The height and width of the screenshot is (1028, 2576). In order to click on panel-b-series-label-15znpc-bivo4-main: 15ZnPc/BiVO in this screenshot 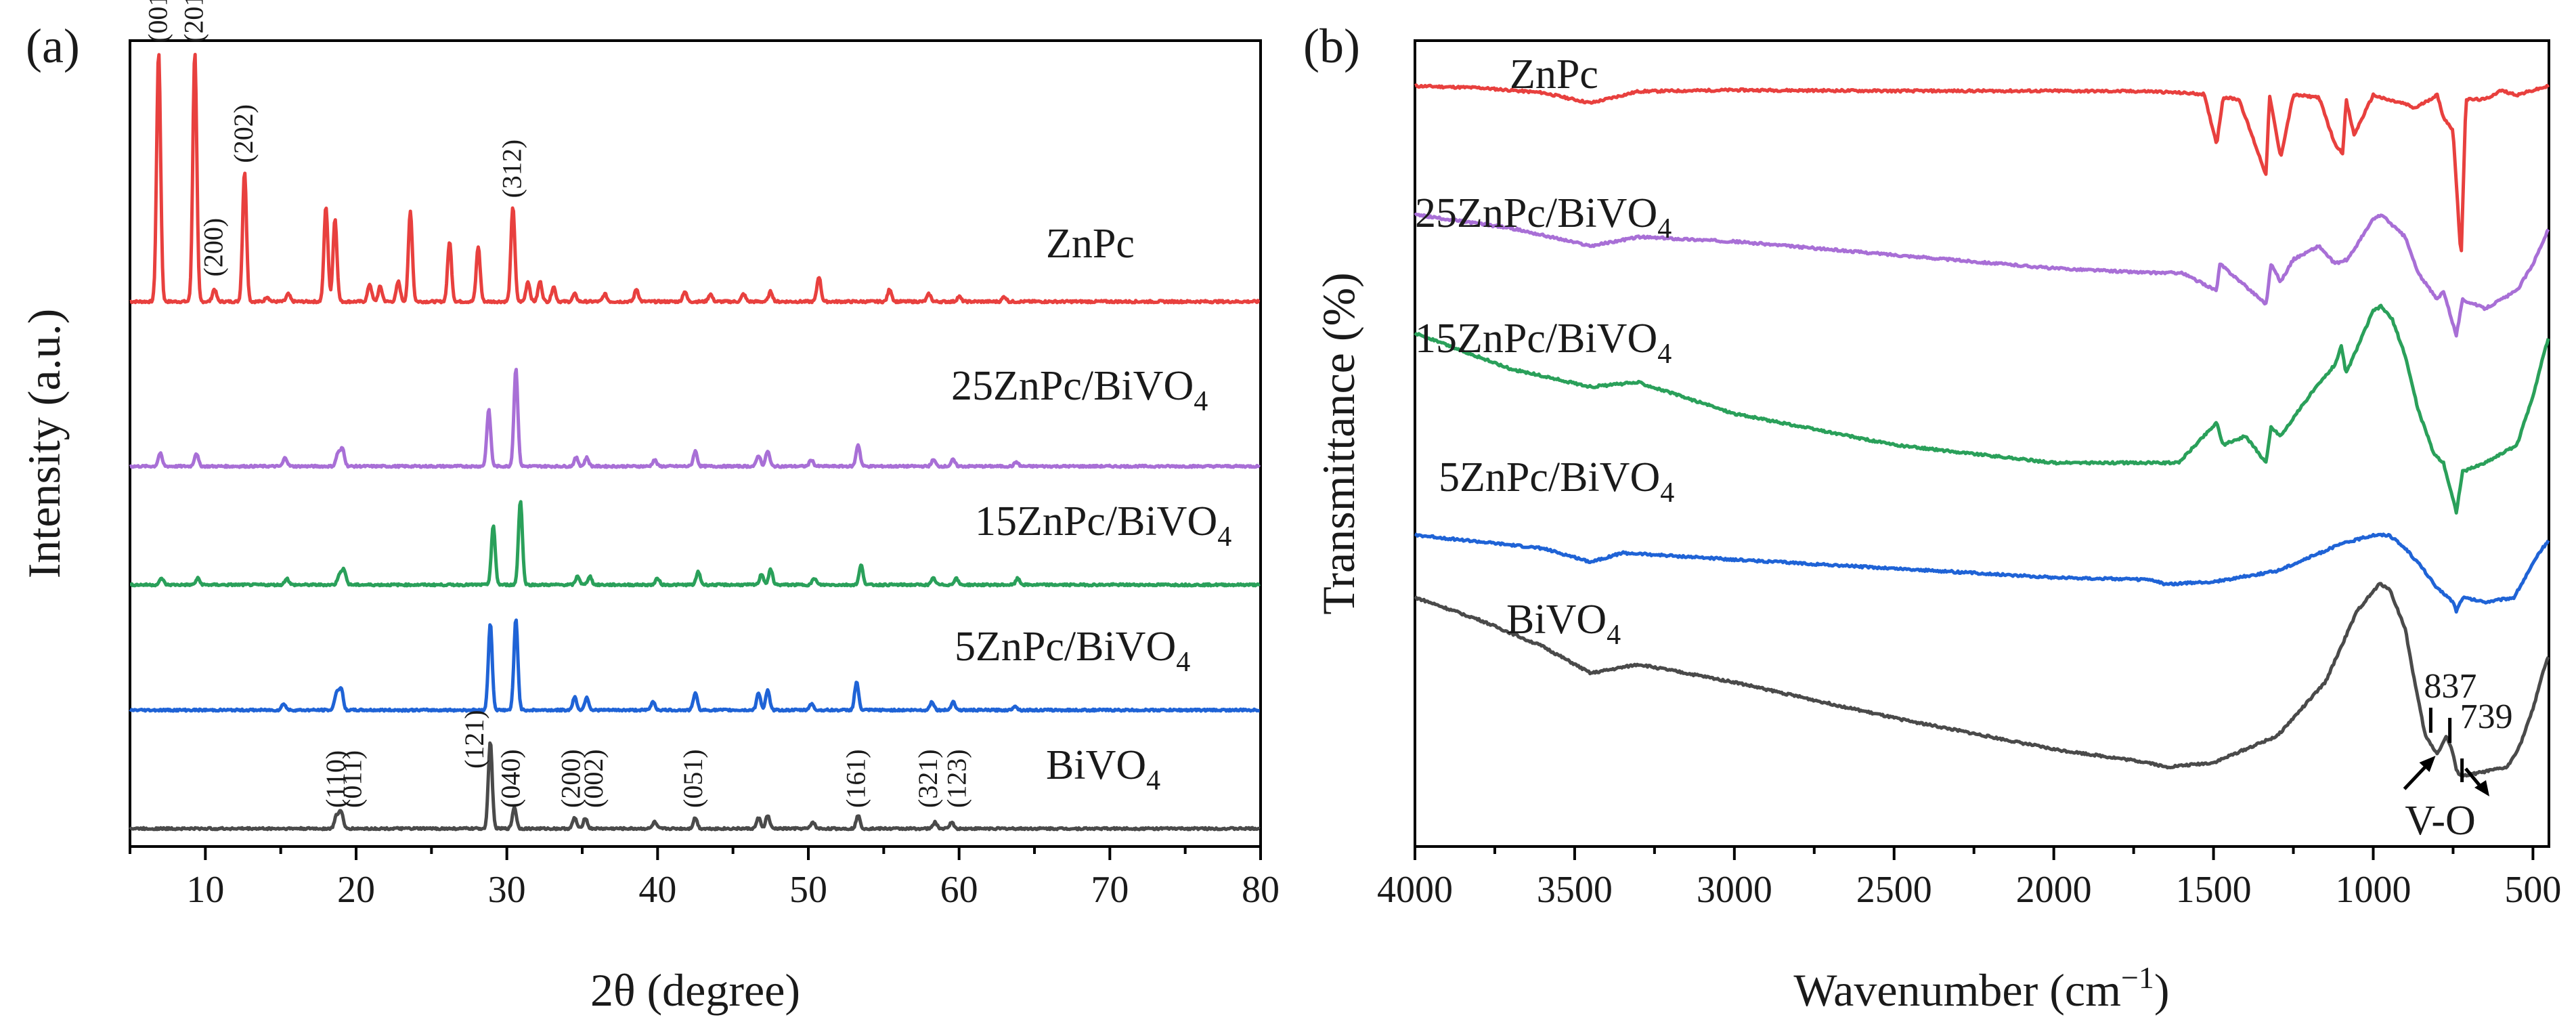, I will do `click(1536, 339)`.